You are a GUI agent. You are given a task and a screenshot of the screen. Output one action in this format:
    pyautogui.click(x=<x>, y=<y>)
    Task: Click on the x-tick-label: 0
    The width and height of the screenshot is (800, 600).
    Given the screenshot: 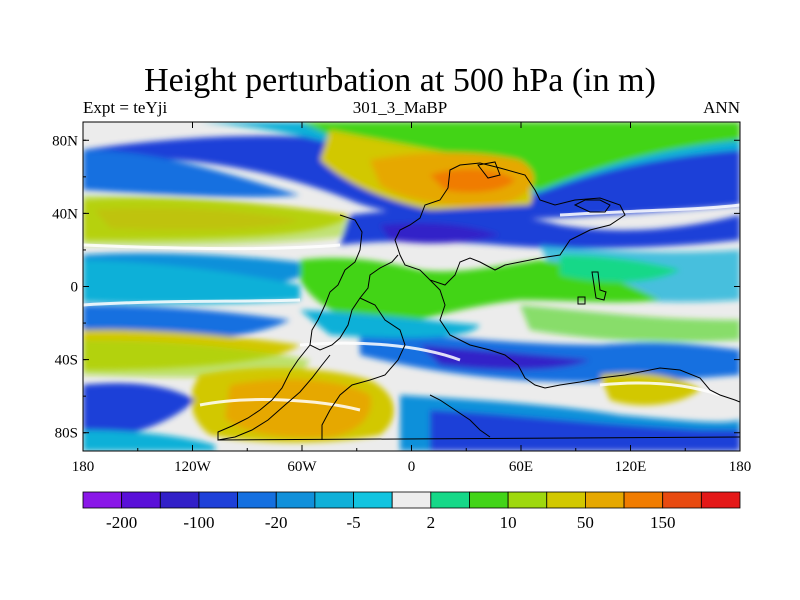 What is the action you would take?
    pyautogui.click(x=412, y=467)
    